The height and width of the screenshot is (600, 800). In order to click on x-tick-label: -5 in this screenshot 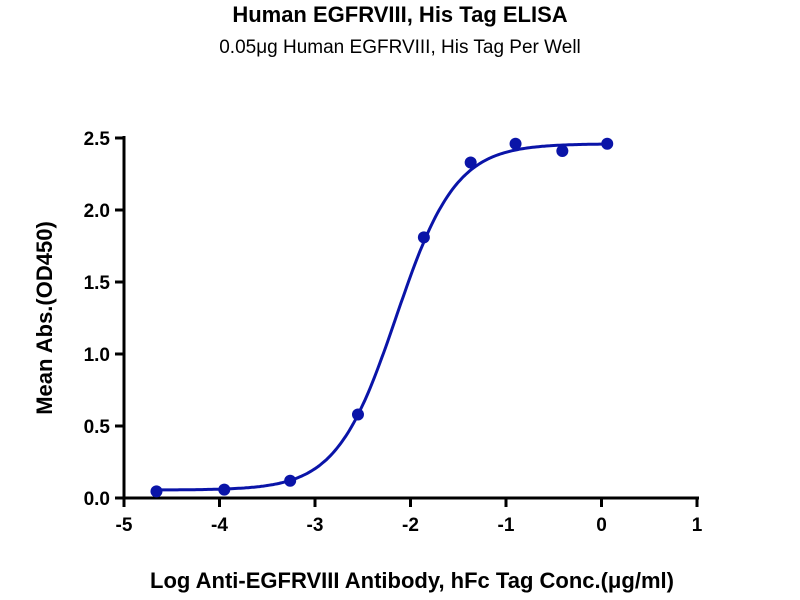, I will do `click(124, 525)`.